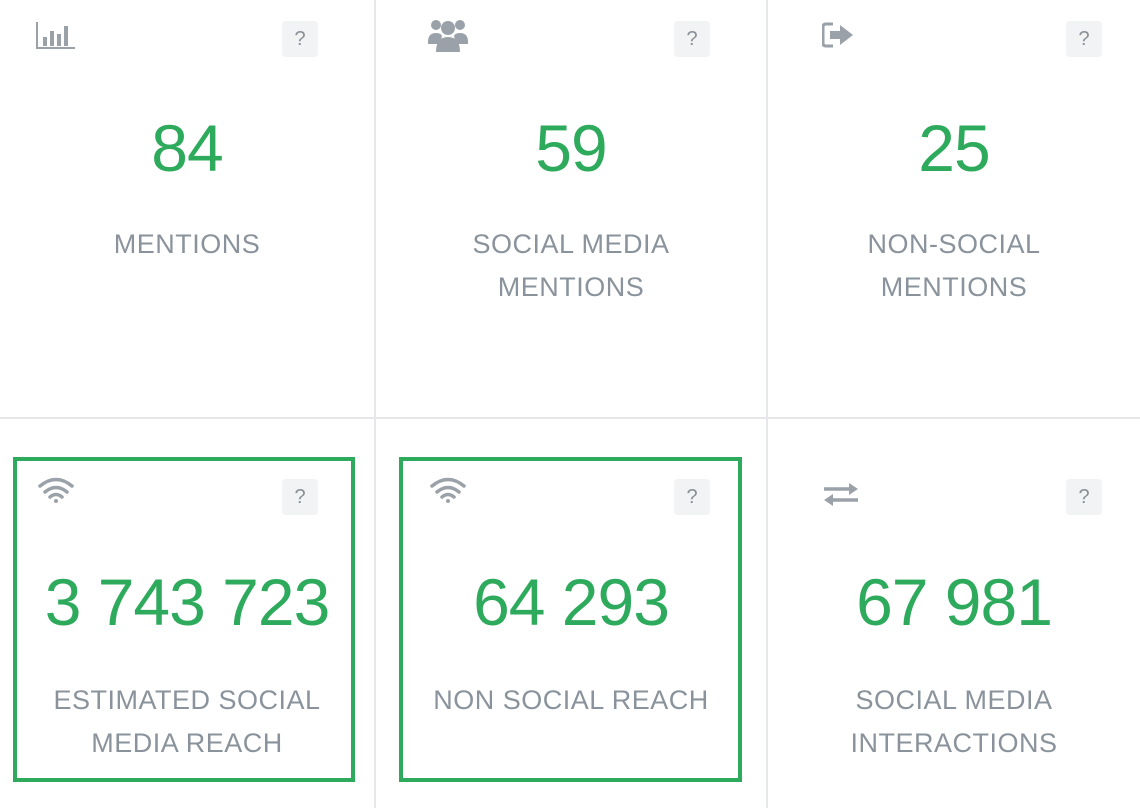  Describe the element at coordinates (448, 37) in the screenshot. I see `users-group-icon` at that location.